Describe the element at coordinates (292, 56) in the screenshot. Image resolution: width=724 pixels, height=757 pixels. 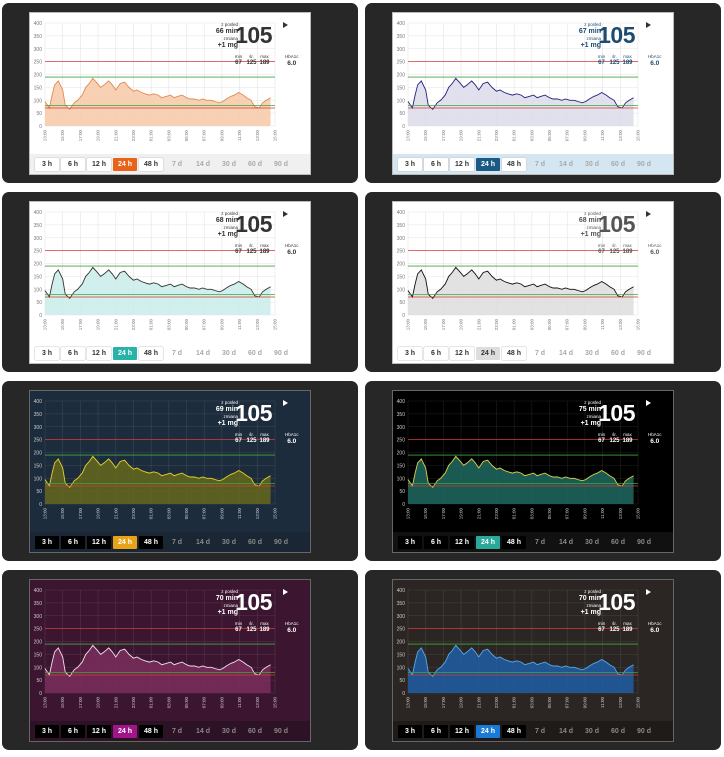
I see `hba1c-label: HbA1c` at that location.